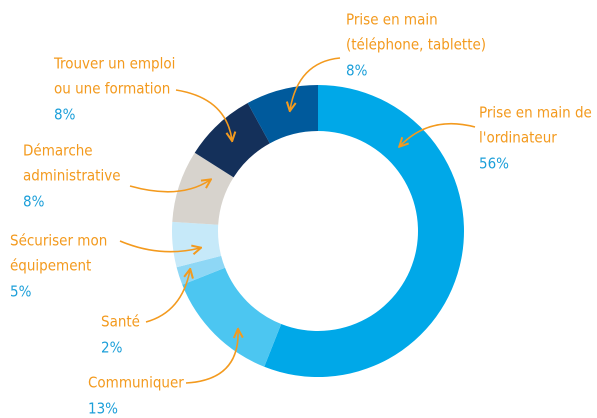  What do you see at coordinates (535, 113) in the screenshot?
I see `category-label: Prise en main de` at bounding box center [535, 113].